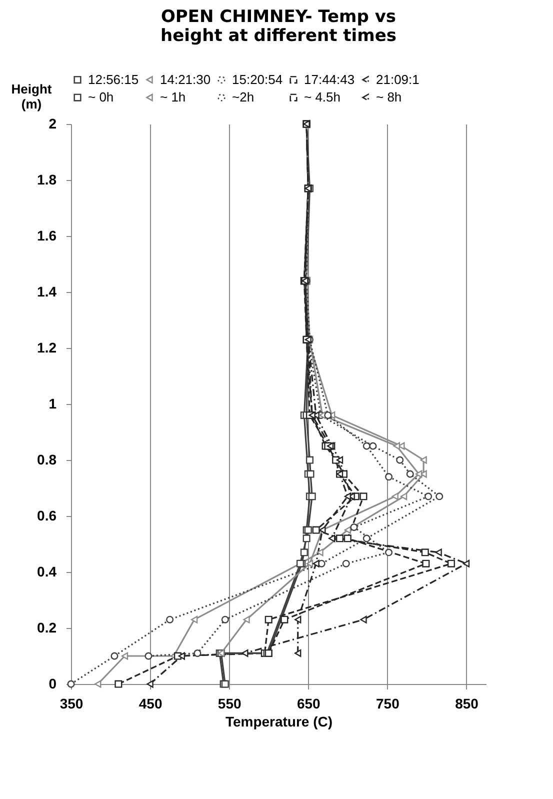 Image resolution: width=553 pixels, height=799 pixels. I want to click on y-tick-label: 0.6, so click(47, 516).